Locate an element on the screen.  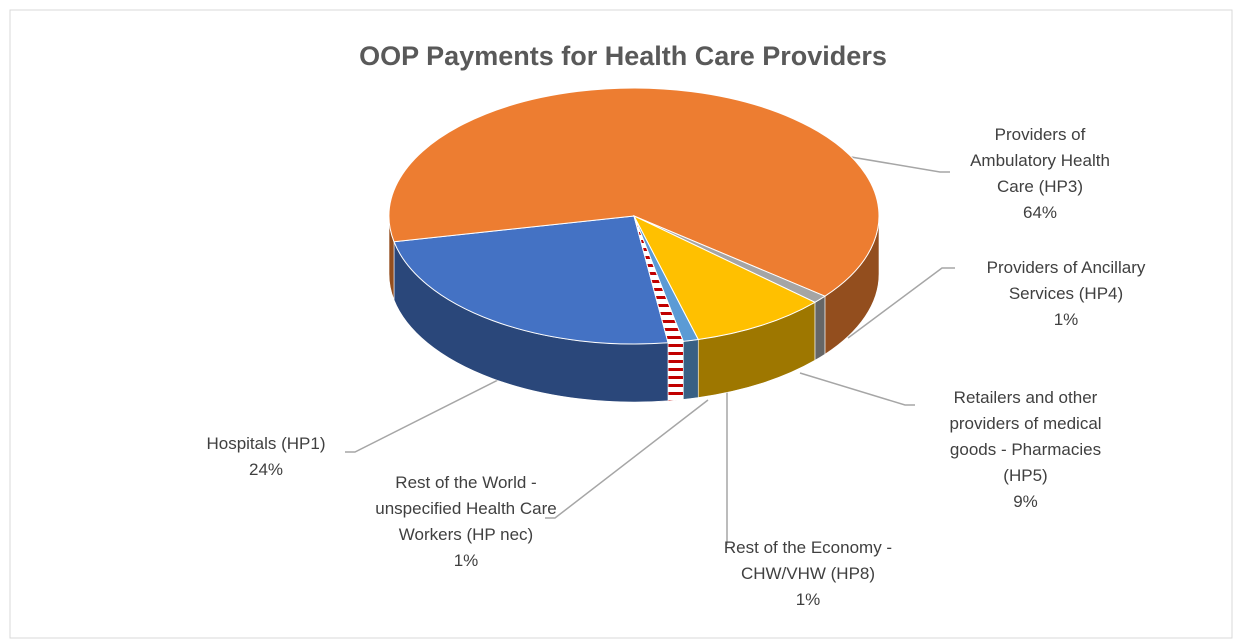
slice-label: Providers of Ancillary Services (HP4) 1% is located at coordinates (1066, 294).